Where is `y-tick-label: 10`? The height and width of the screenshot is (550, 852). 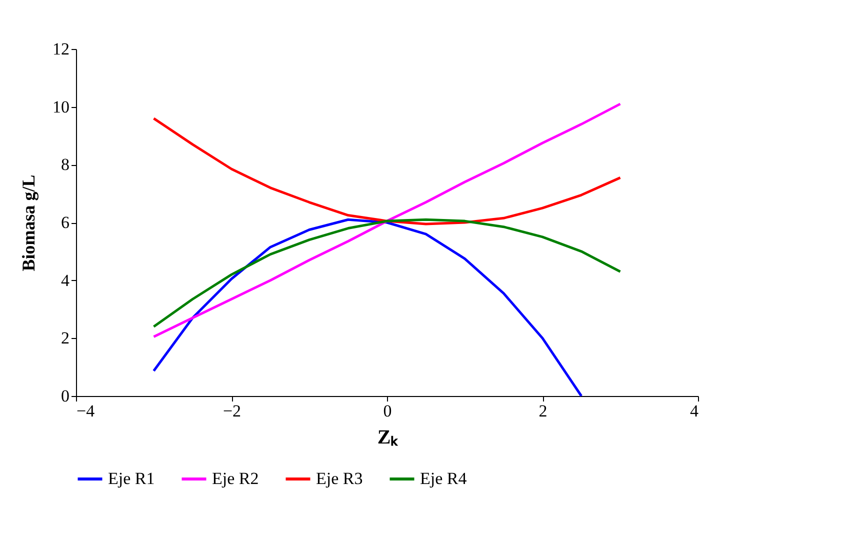 y-tick-label: 10 is located at coordinates (61, 106).